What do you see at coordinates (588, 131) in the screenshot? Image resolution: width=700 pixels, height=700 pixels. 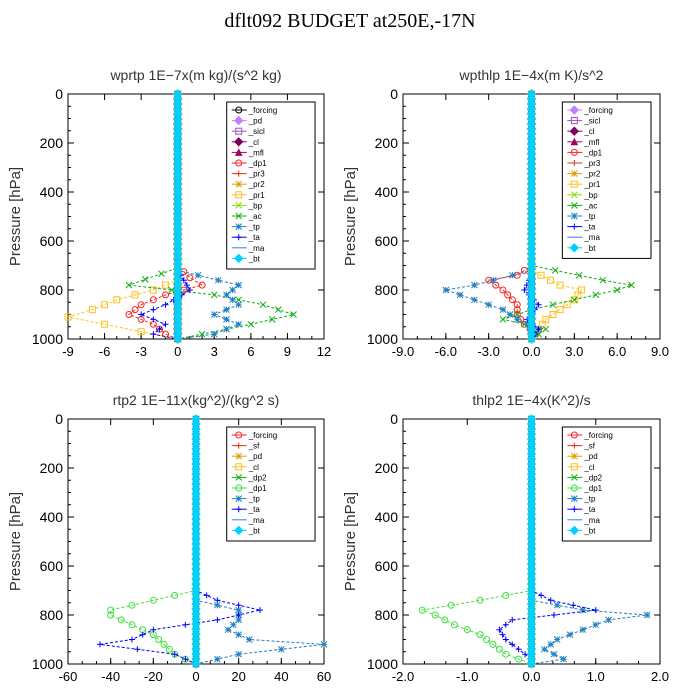 I see `legend-entry: _cl` at bounding box center [588, 131].